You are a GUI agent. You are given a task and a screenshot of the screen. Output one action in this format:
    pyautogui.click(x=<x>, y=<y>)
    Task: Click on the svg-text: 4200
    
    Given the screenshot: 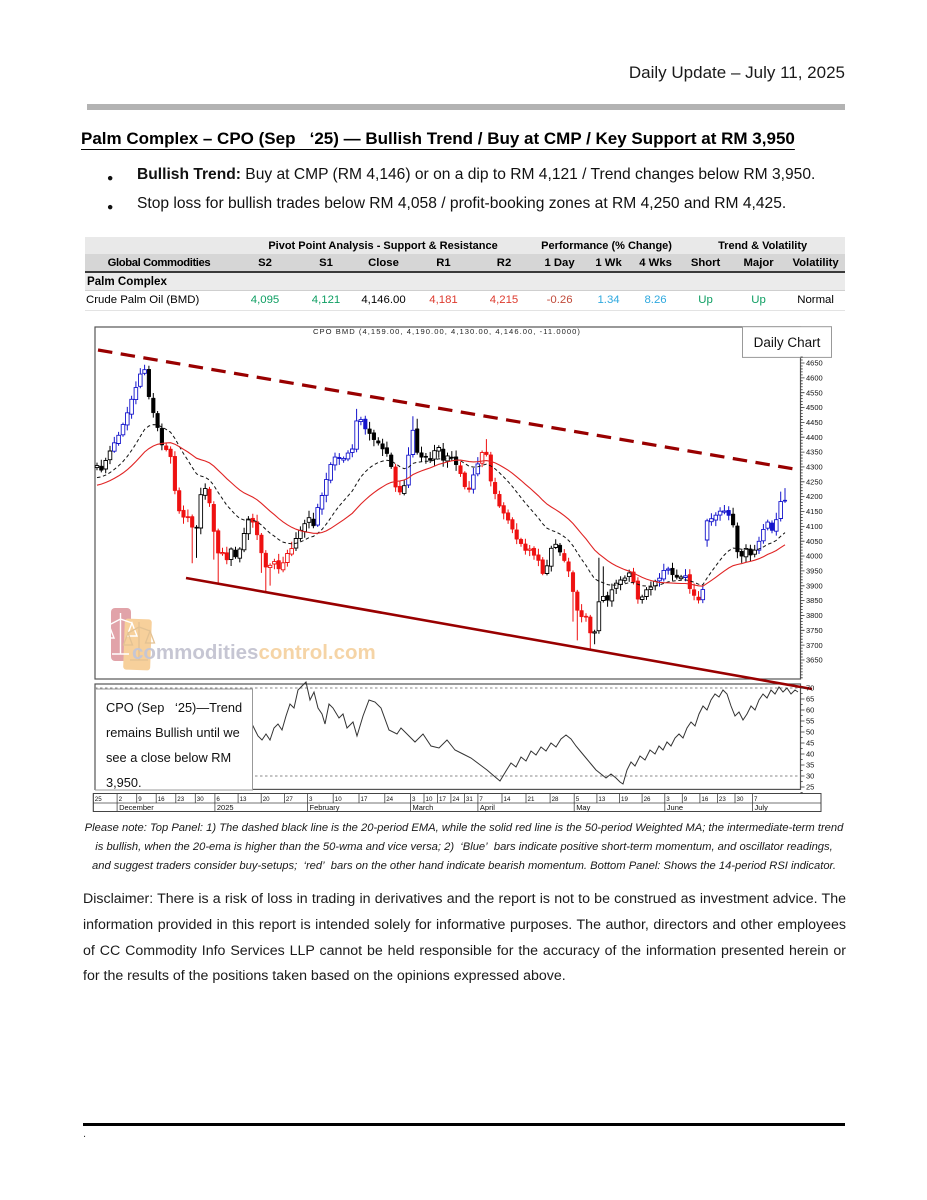 What is the action you would take?
    pyautogui.click(x=814, y=496)
    